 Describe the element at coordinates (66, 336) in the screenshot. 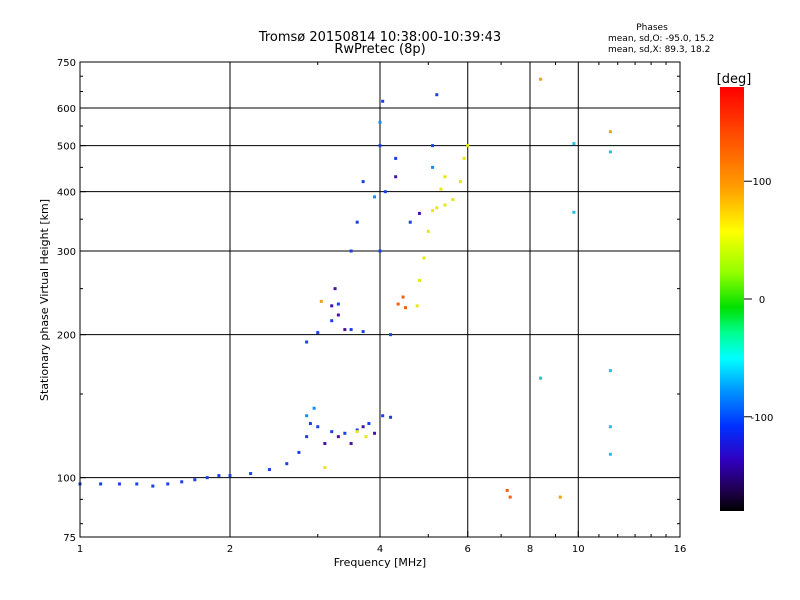

I see `y-tick-label: 200` at that location.